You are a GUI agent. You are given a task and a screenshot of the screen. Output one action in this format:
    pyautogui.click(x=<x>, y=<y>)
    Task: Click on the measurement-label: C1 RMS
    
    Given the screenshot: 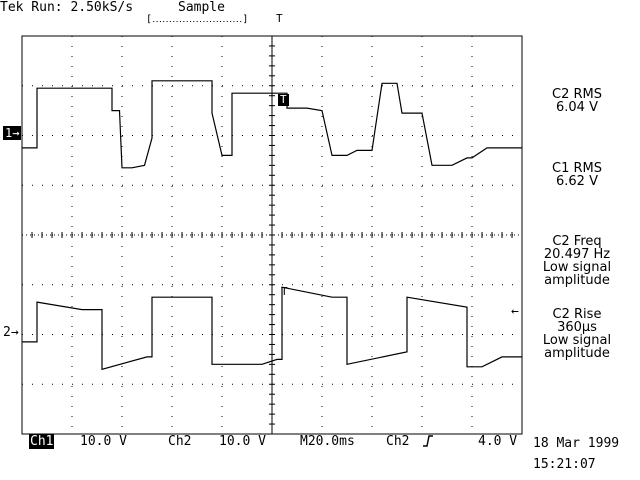 What is the action you would take?
    pyautogui.click(x=577, y=168)
    